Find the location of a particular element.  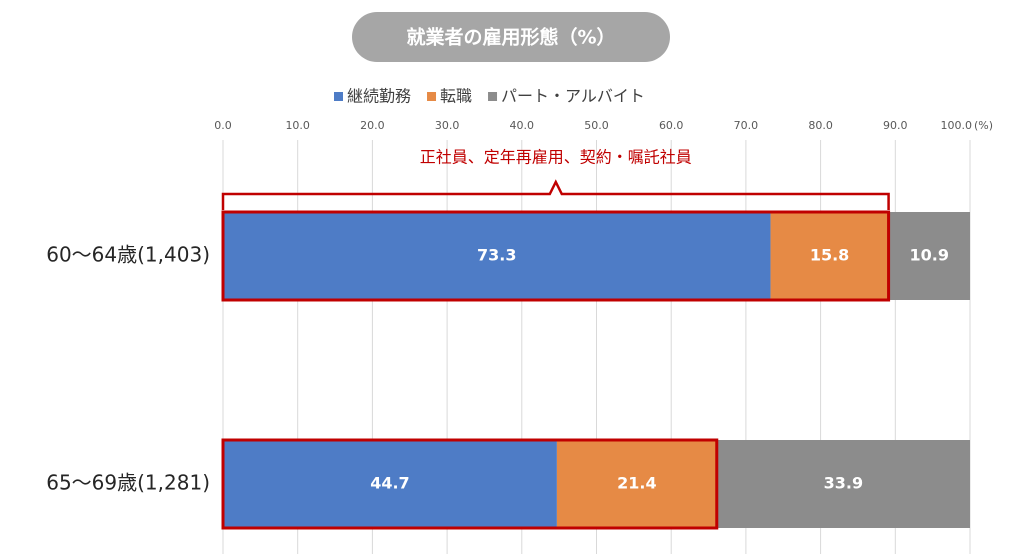

legend-label: 継続勤務 is located at coordinates (379, 96).